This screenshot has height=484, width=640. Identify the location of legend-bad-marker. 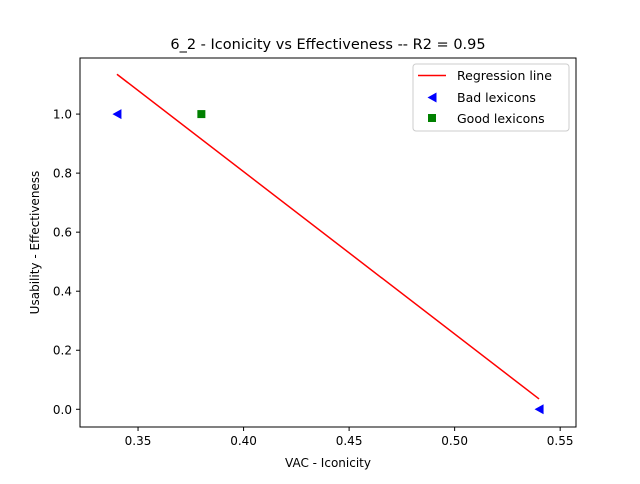
(432, 97).